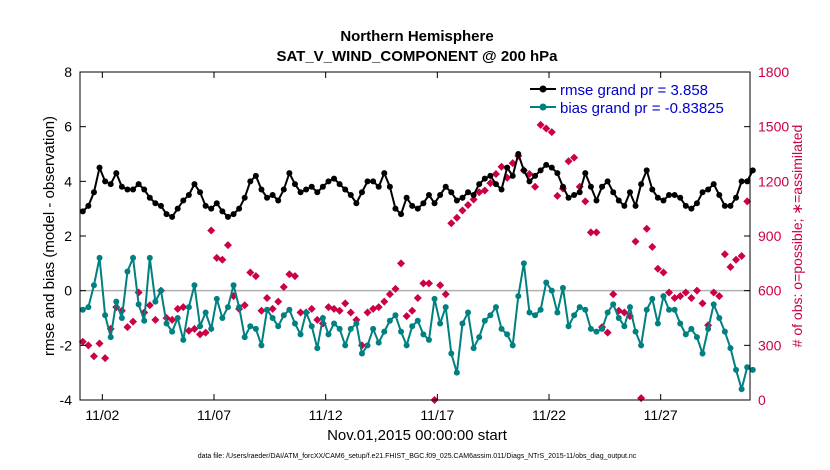 The height and width of the screenshot is (470, 830). What do you see at coordinates (770, 236) in the screenshot?
I see `y2-tick-label: 900` at bounding box center [770, 236].